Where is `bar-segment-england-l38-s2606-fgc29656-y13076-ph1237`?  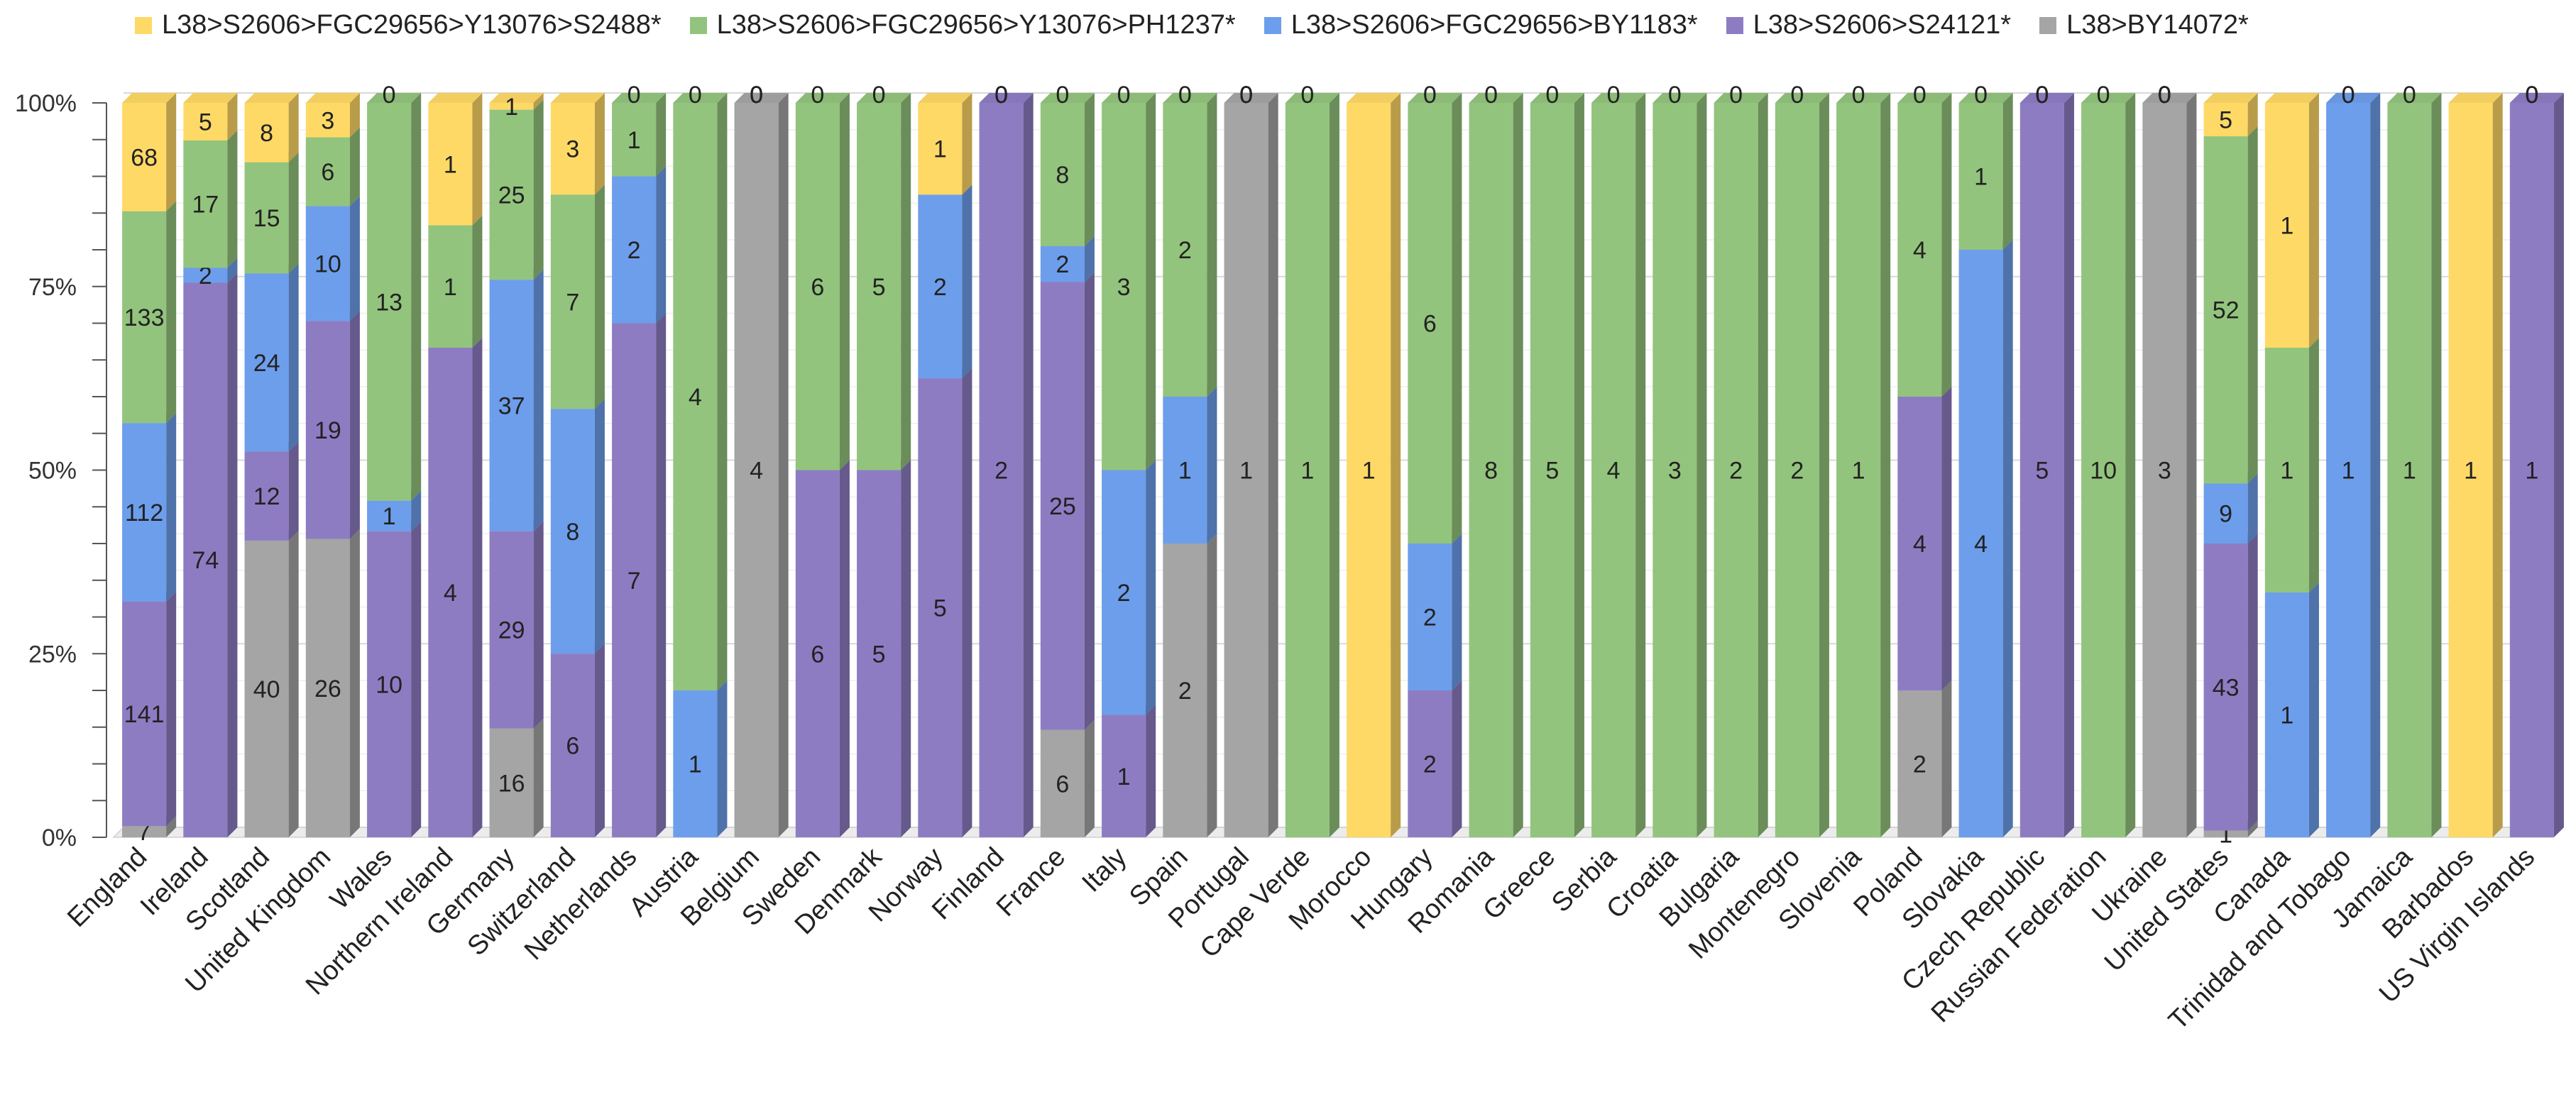 bar-segment-england-l38-s2606-fgc29656-y13076-ph1237 is located at coordinates (144, 317).